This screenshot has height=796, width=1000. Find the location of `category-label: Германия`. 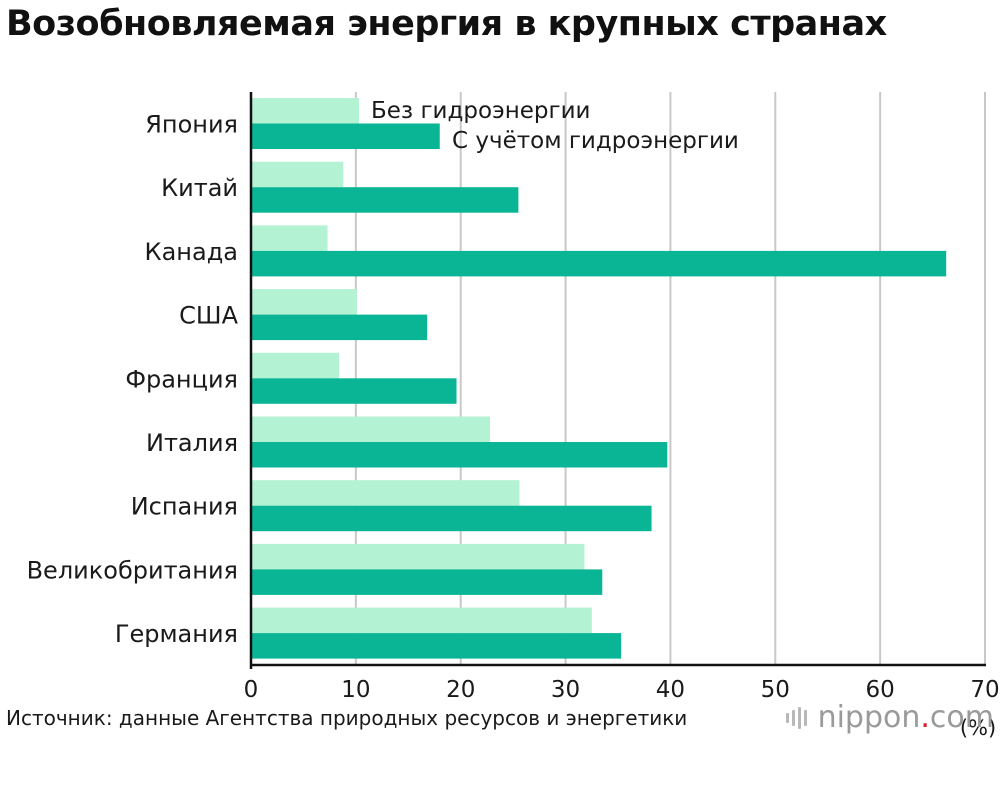

category-label: Германия is located at coordinates (176, 634).